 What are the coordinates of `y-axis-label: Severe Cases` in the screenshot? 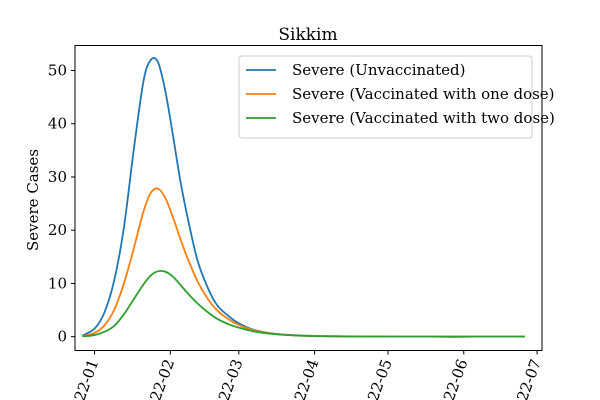 It's located at (33, 200).